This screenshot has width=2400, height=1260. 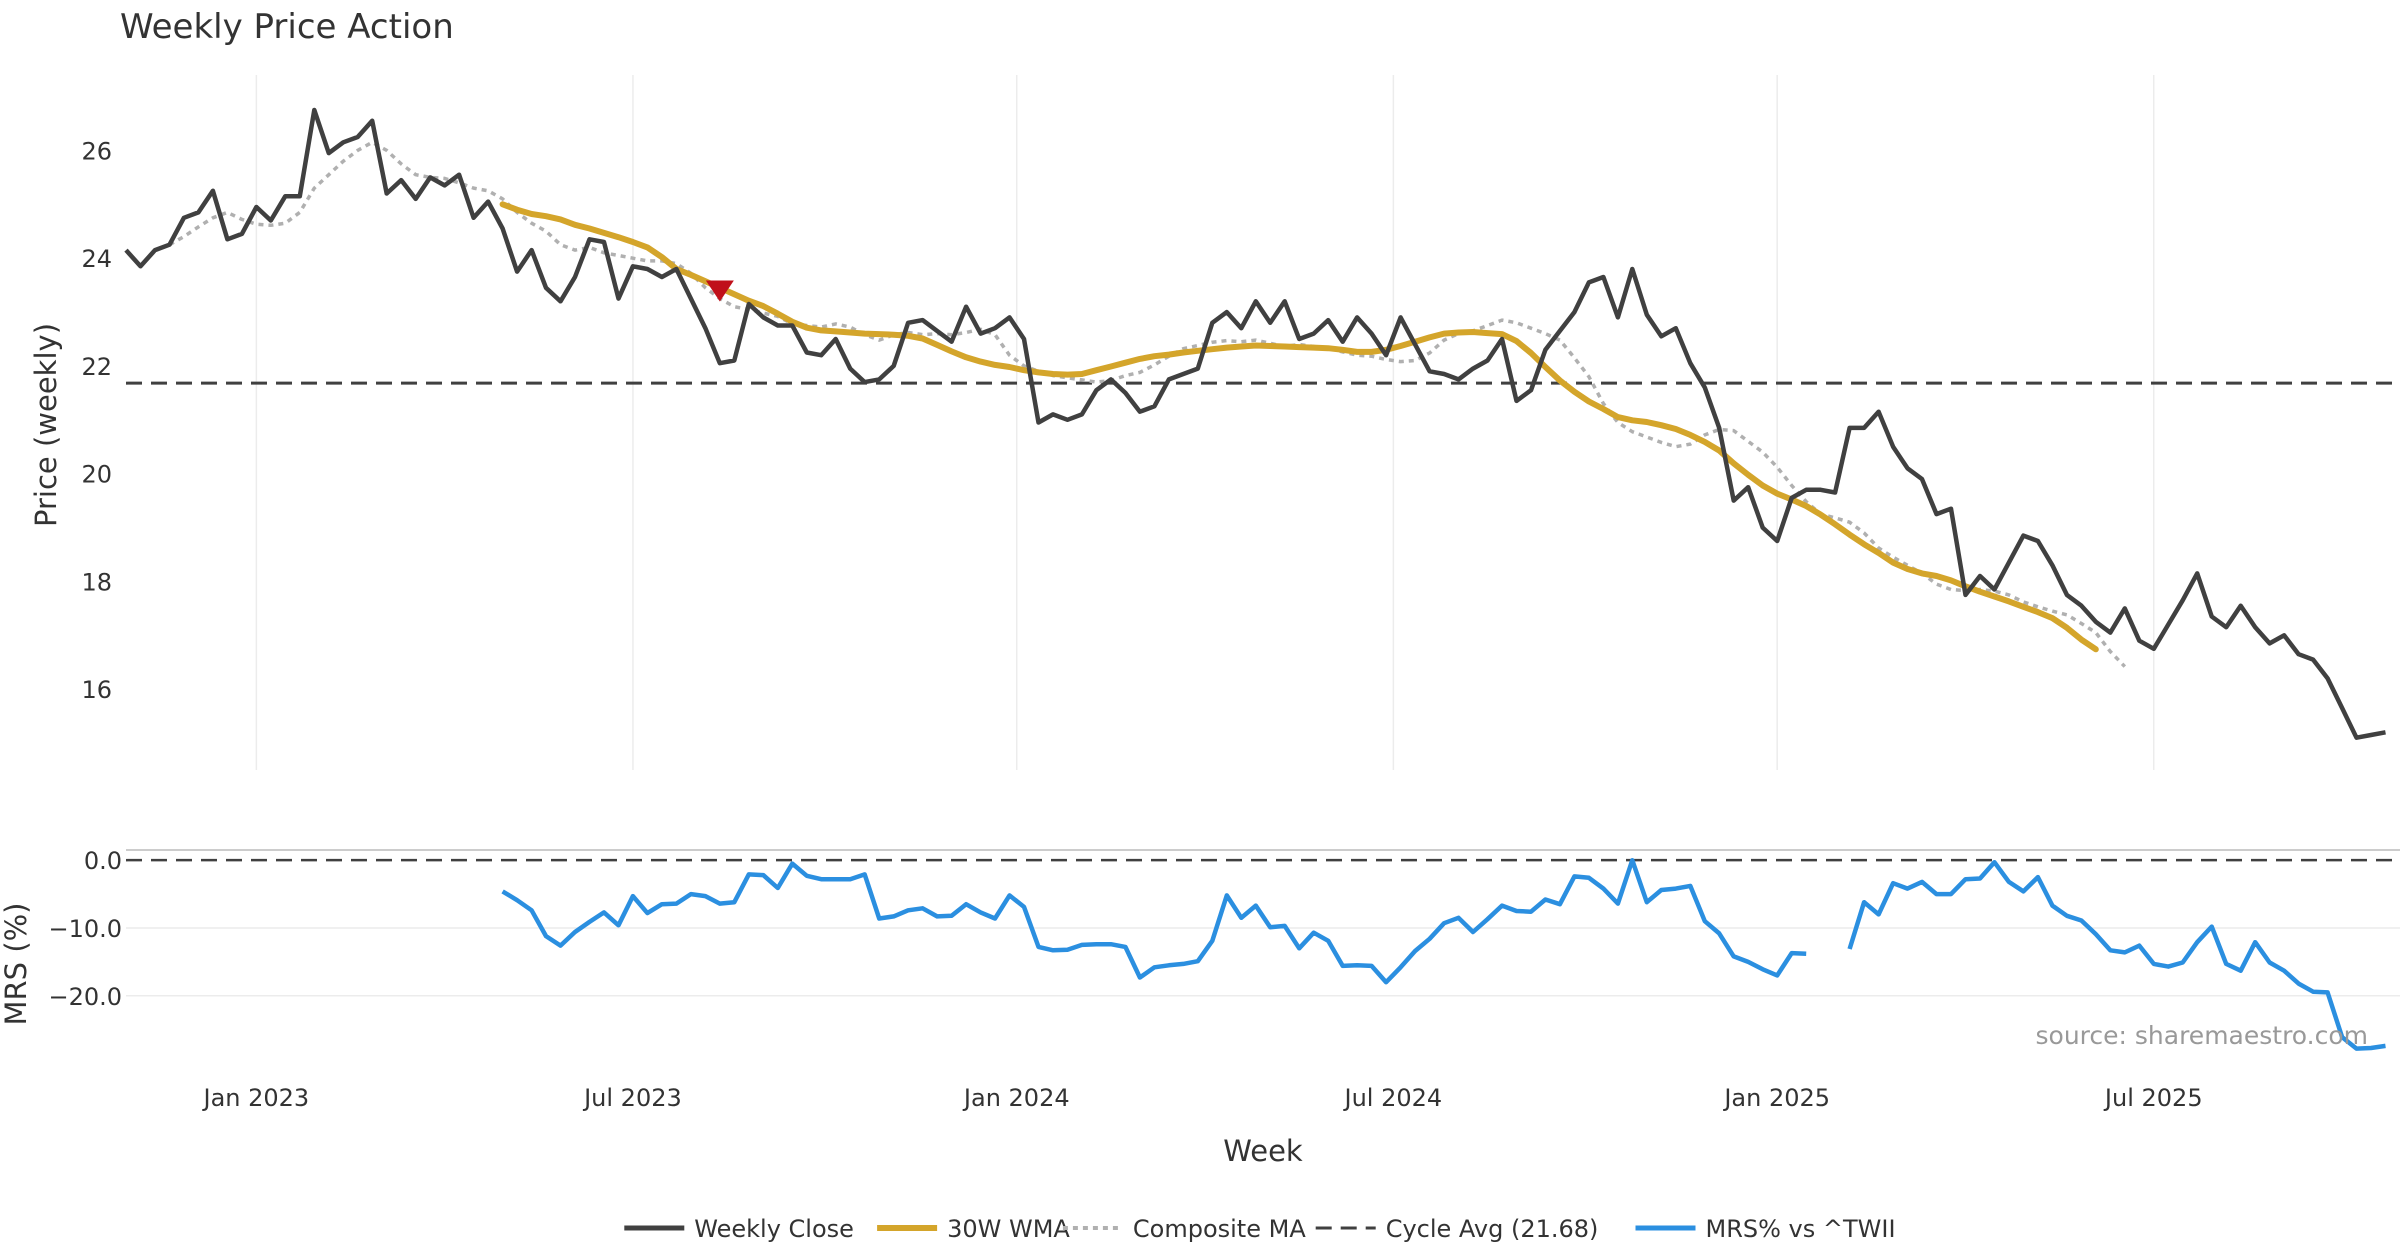 I want to click on x-tick-label: Jan 2025, so click(x=1776, y=1098).